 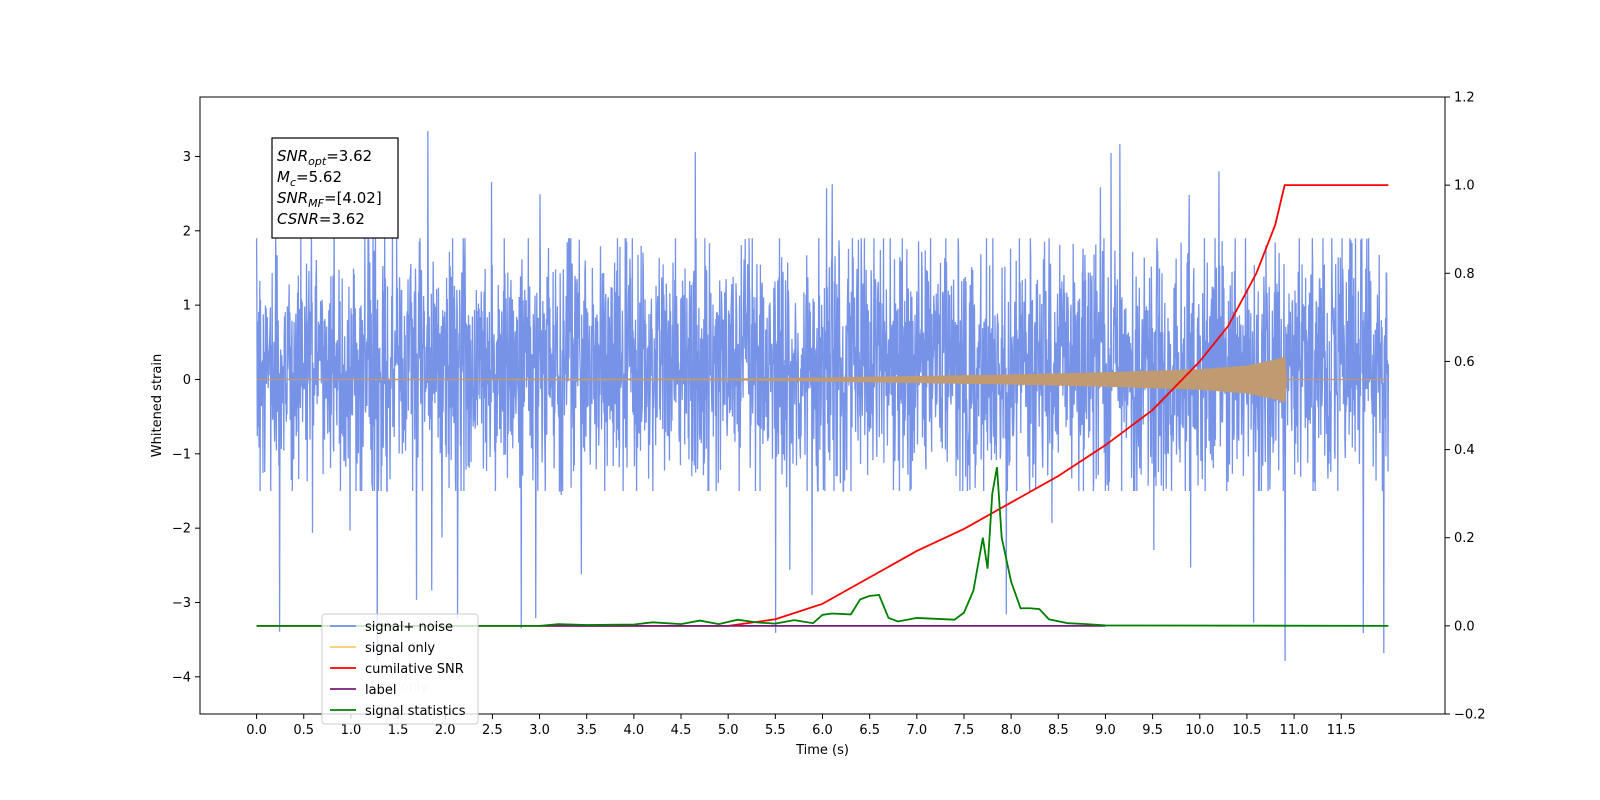 I want to click on y-left-tick-label: −3, so click(x=181, y=603).